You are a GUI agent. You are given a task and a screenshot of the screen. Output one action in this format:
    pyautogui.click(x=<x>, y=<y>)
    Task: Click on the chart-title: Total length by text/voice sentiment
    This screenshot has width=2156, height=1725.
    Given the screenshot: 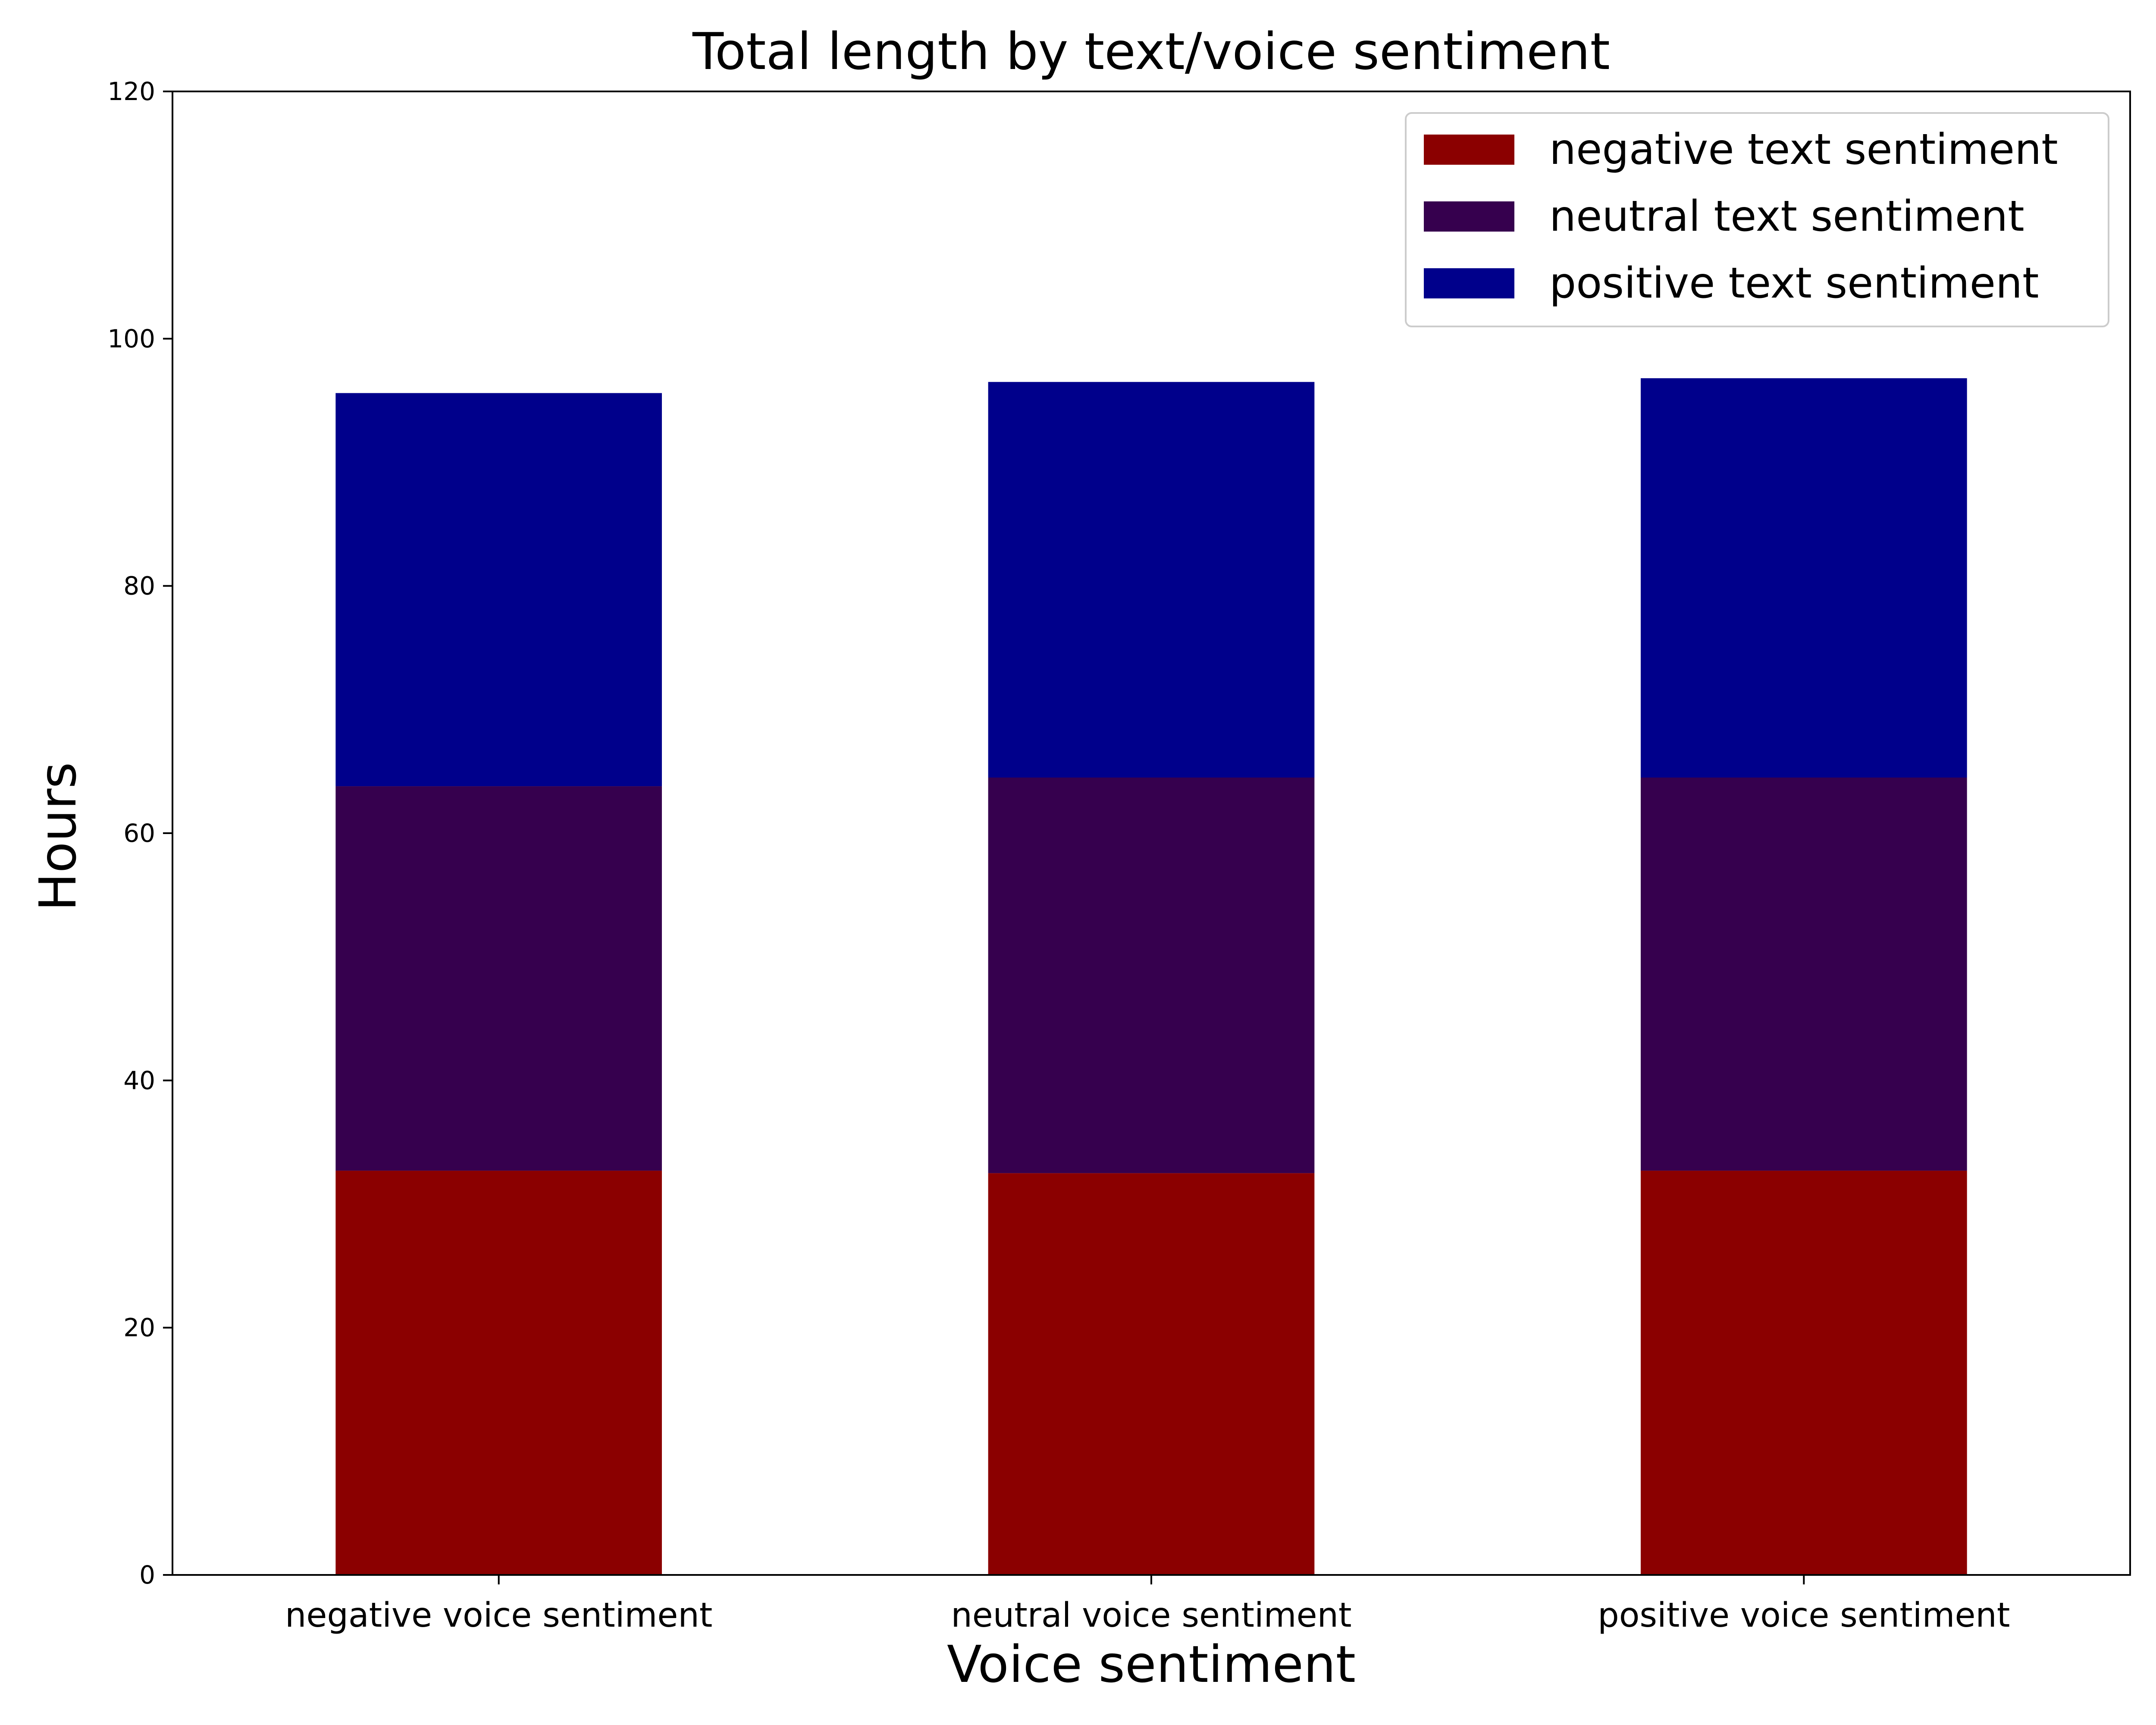 What is the action you would take?
    pyautogui.click(x=1151, y=52)
    